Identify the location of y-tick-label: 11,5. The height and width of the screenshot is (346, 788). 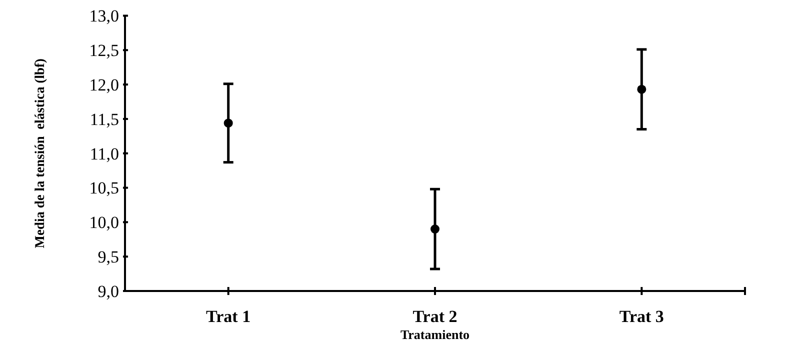
(104, 119).